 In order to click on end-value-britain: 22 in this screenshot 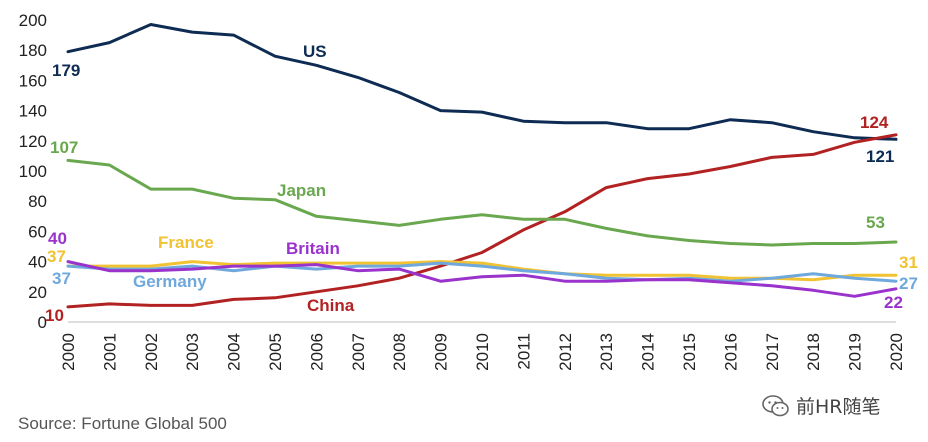, I will do `click(893, 302)`.